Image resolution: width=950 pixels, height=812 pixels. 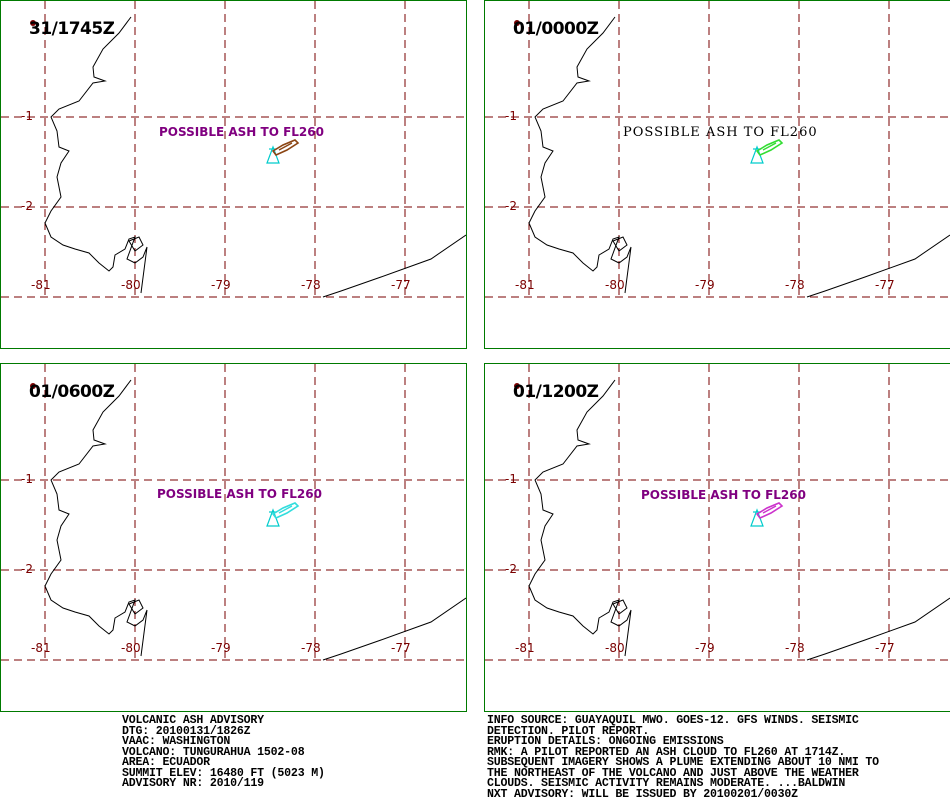 What do you see at coordinates (72, 392) in the screenshot?
I see `panel-time: 01/0600Z` at bounding box center [72, 392].